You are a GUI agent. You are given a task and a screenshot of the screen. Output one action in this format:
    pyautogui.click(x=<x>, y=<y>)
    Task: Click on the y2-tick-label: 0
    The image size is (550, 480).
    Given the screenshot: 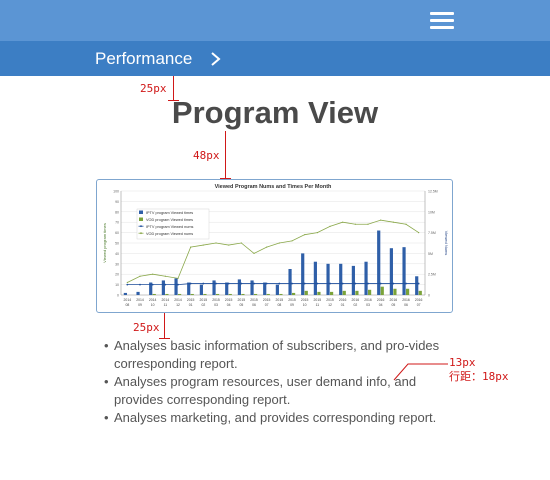 What is the action you would take?
    pyautogui.click(x=429, y=296)
    